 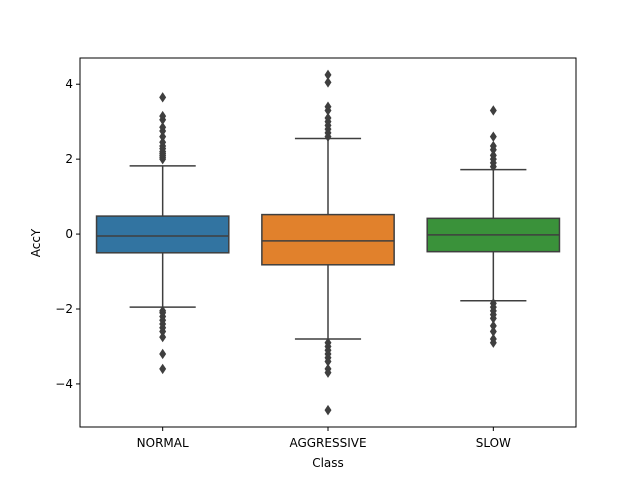 I want to click on y-tick-label: −2, so click(x=64, y=309).